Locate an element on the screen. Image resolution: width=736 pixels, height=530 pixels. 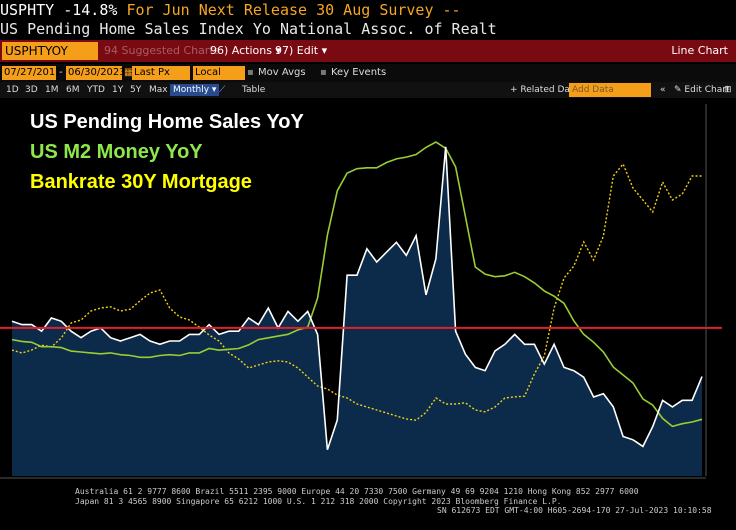
field-select: Last Px is located at coordinates (161, 73).